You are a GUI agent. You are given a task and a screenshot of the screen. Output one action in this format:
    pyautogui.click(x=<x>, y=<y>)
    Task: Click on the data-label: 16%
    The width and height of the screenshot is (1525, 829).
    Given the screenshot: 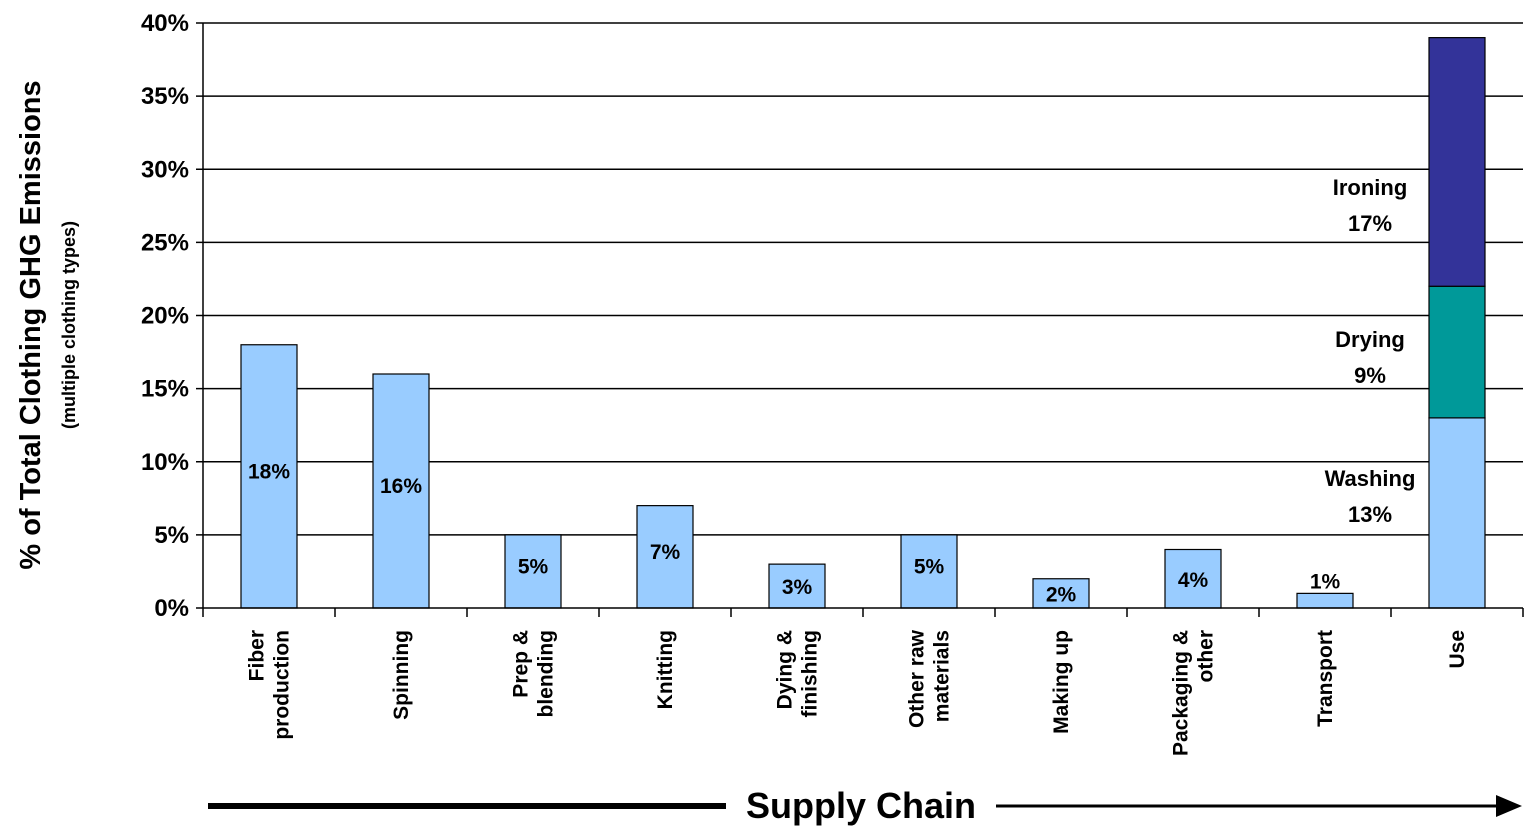 What is the action you would take?
    pyautogui.click(x=401, y=486)
    